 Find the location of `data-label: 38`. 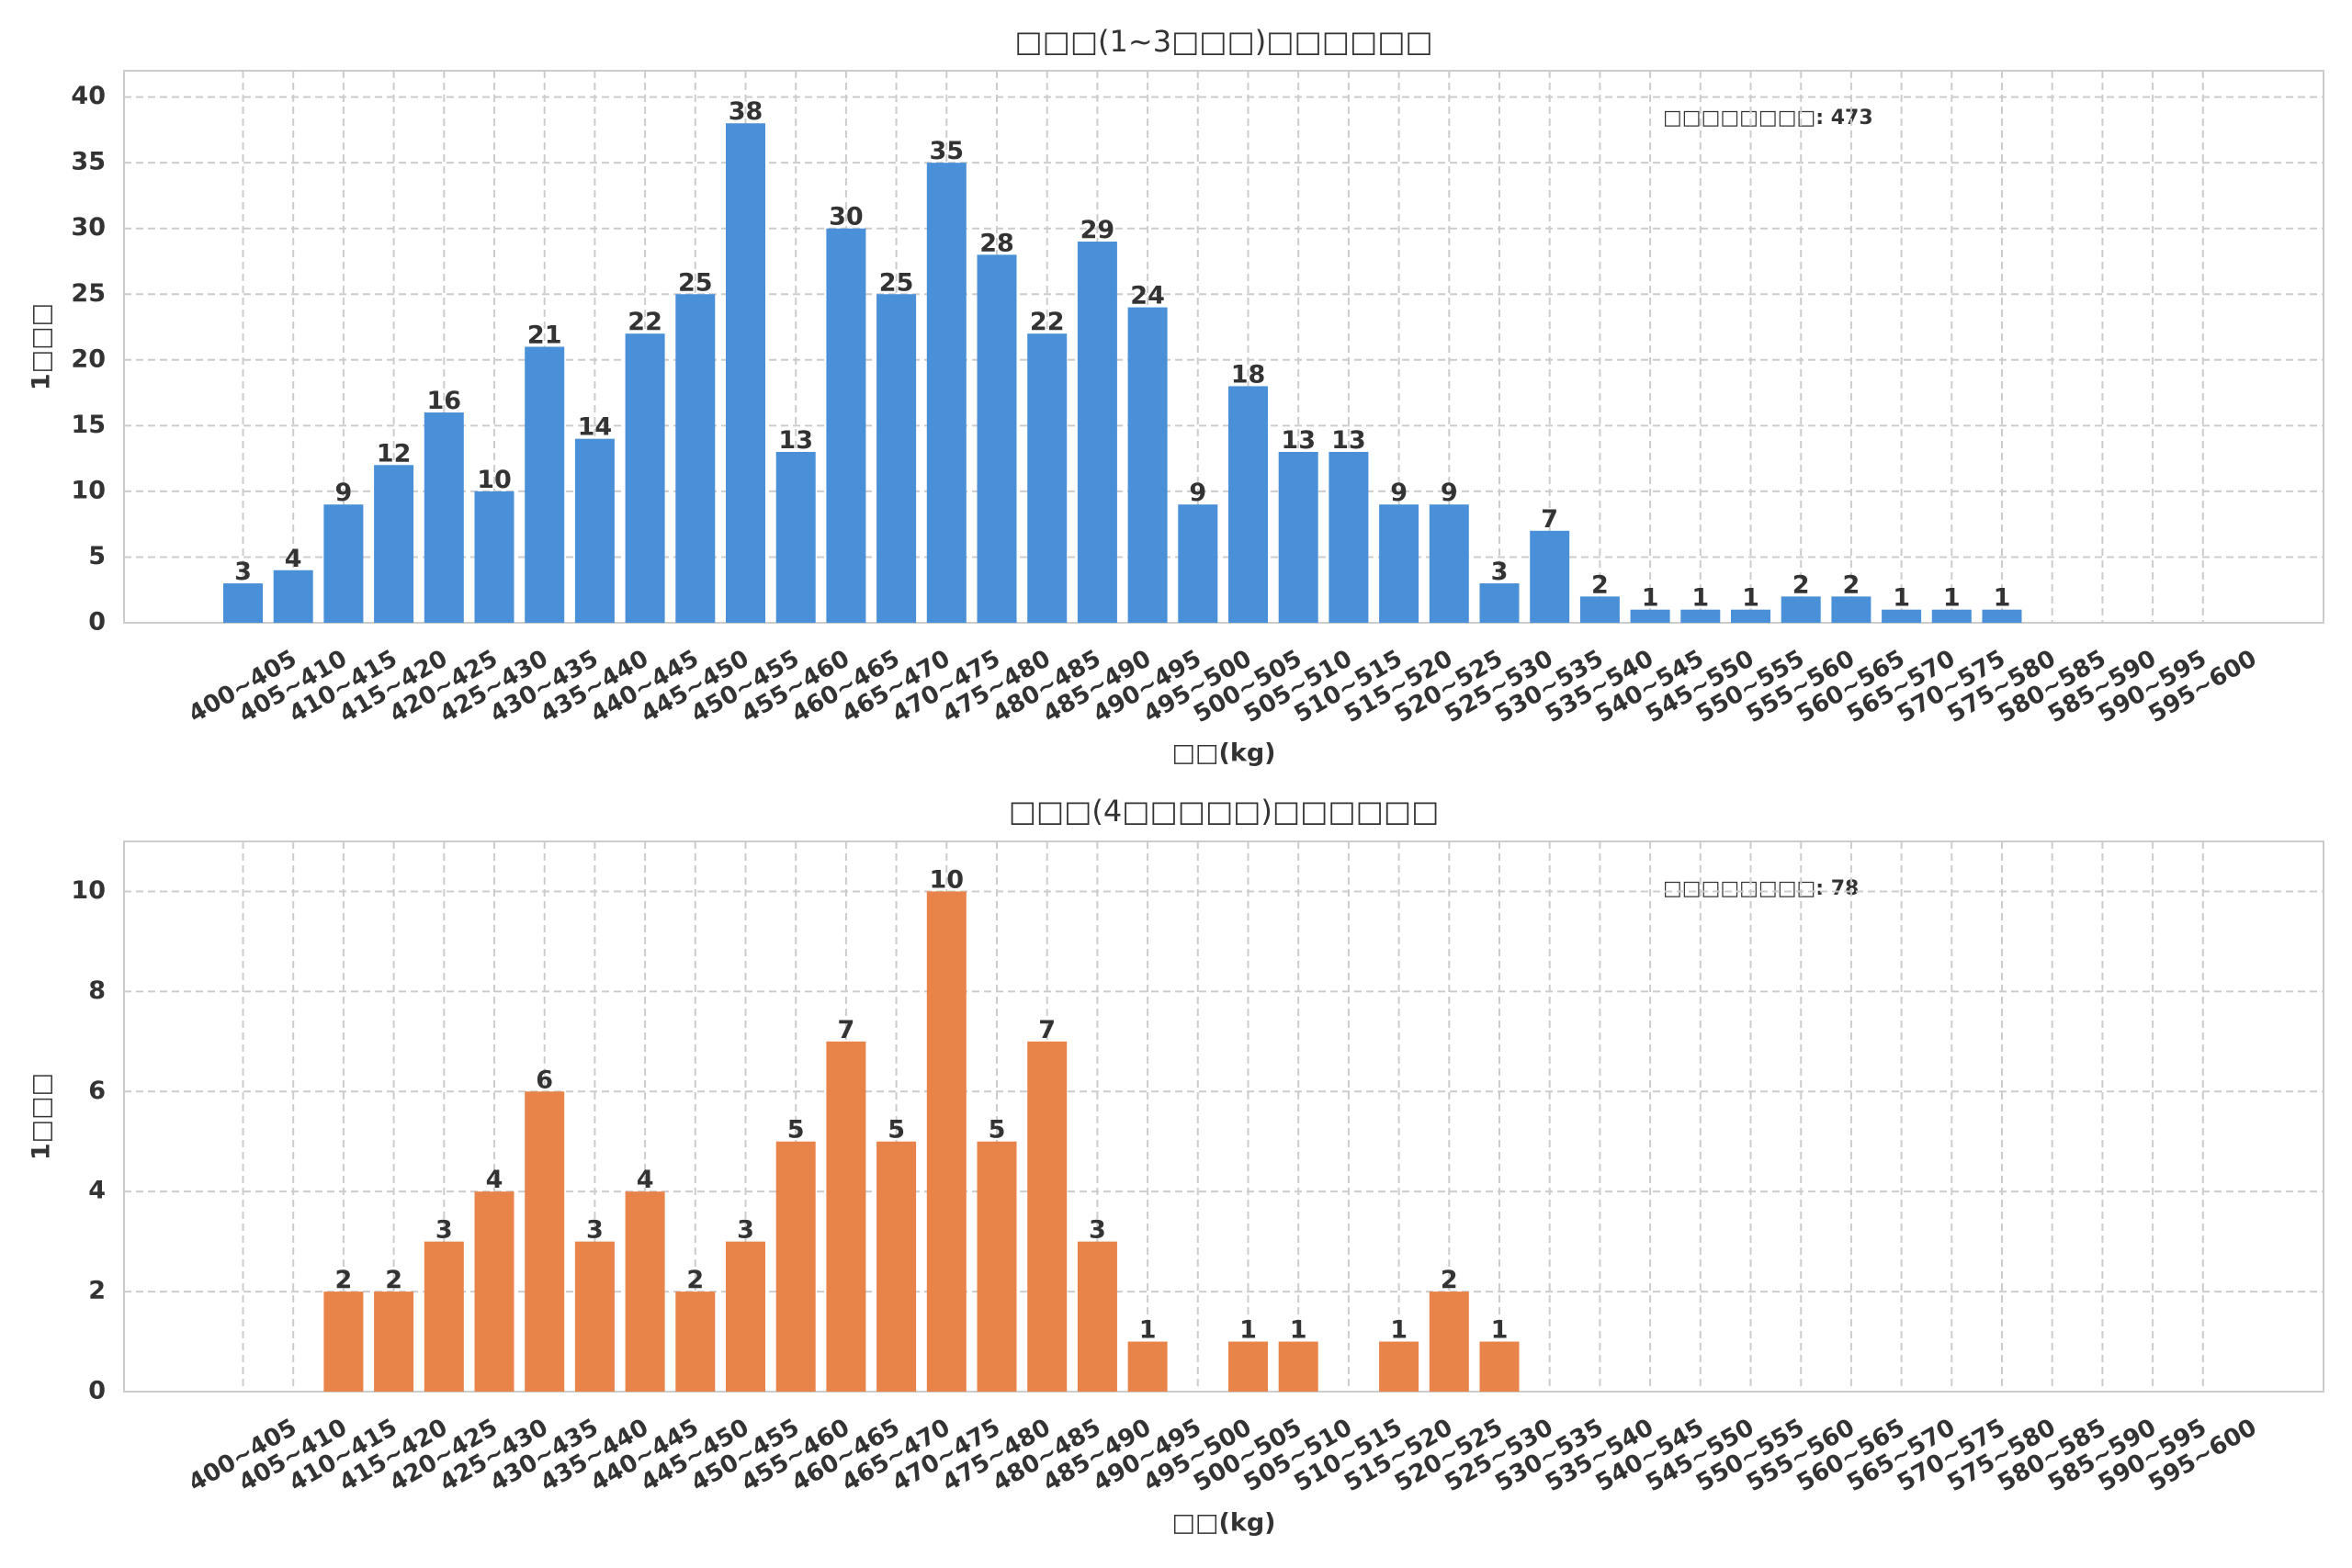

data-label: 38 is located at coordinates (746, 111).